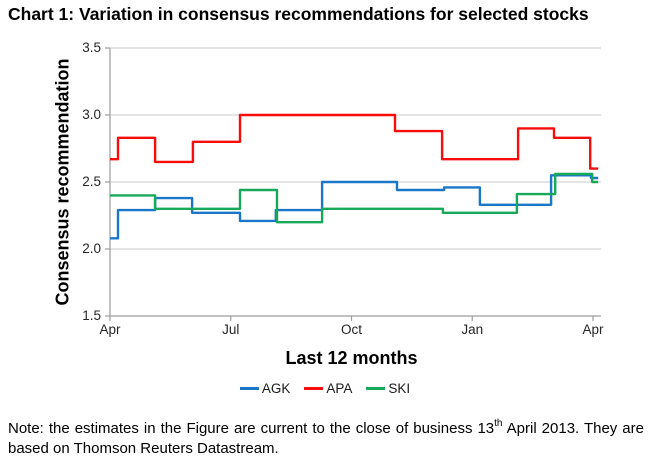  Describe the element at coordinates (351, 329) in the screenshot. I see `x-tick-label: Oct` at that location.